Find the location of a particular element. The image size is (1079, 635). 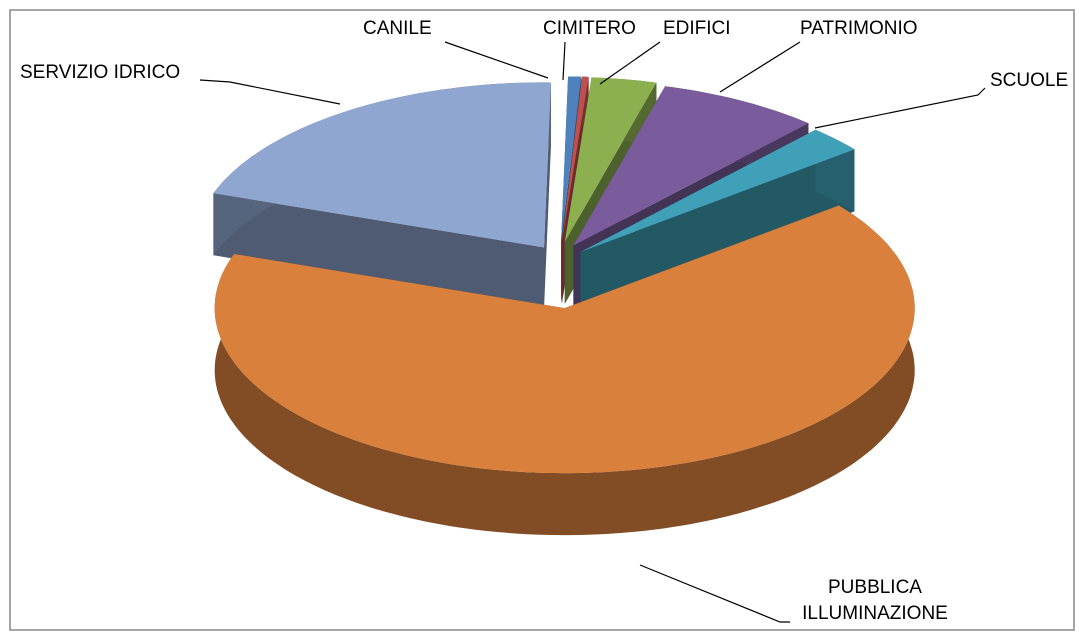

slice-label: SERVIZIO IDRICO is located at coordinates (100, 72).